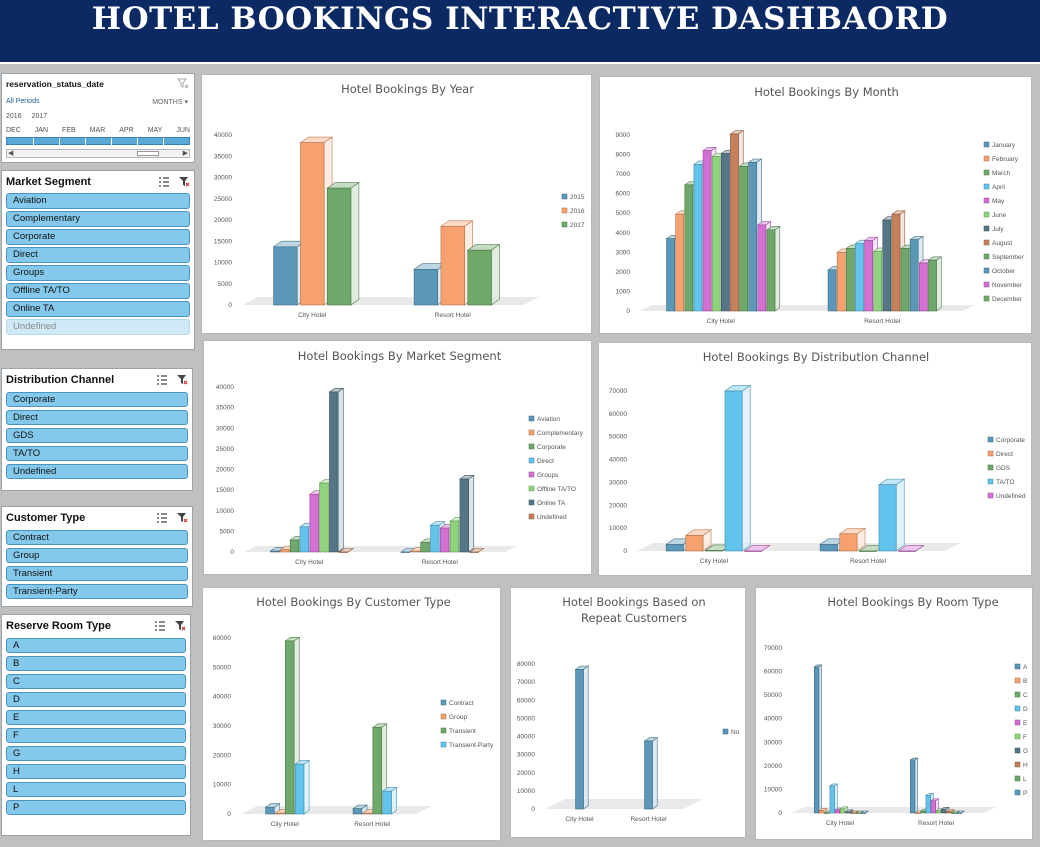 The height and width of the screenshot is (847, 1040). Describe the element at coordinates (185, 153) in the screenshot. I see `scroll-right-icon: ▶` at that location.